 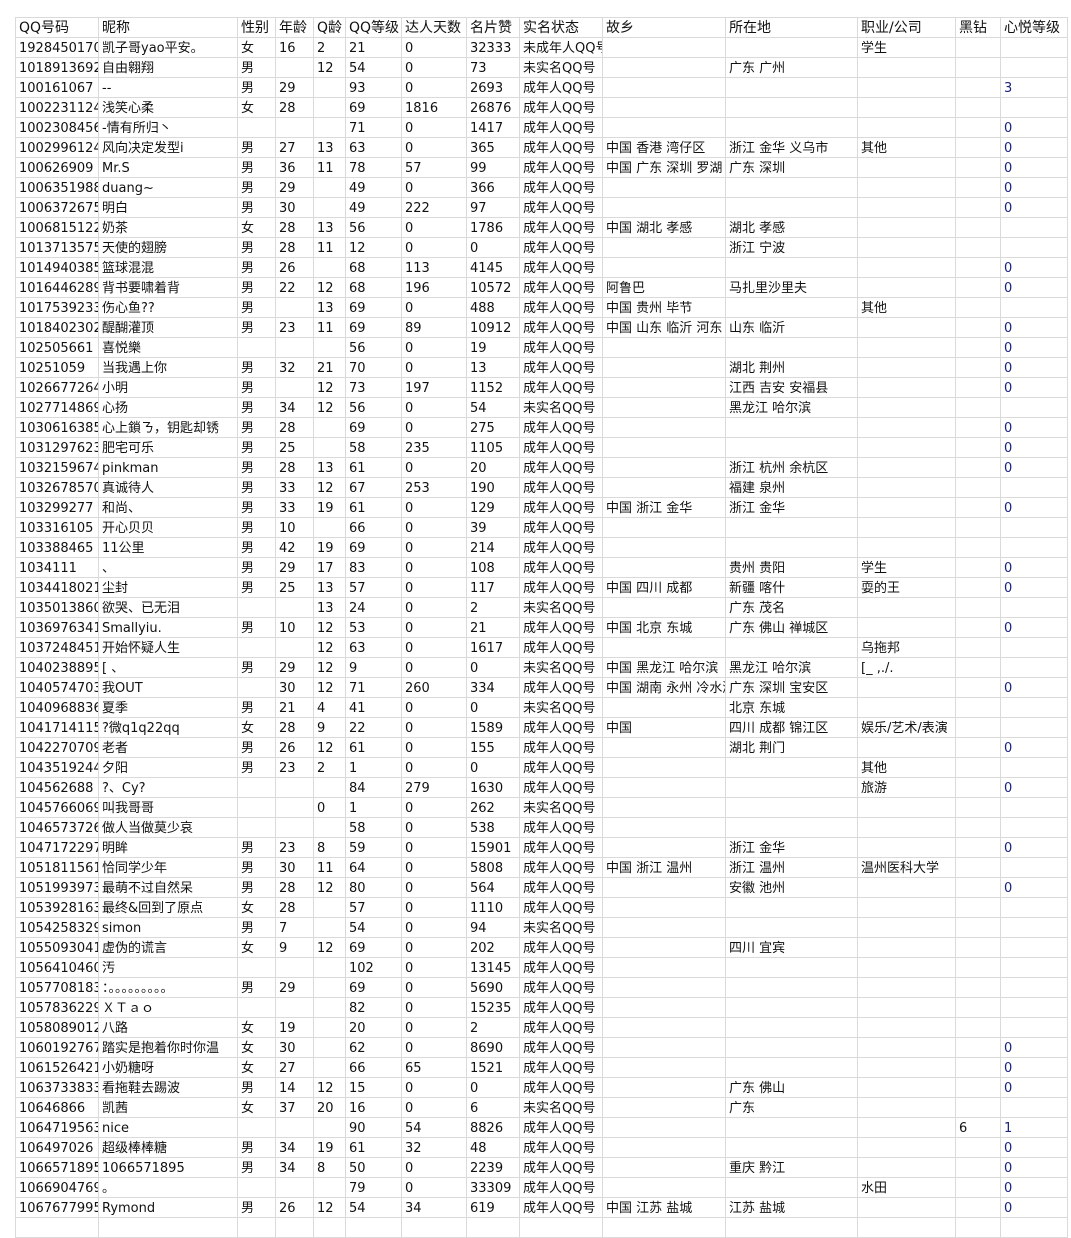 I want to click on cell-card-likes: 1589, so click(x=492, y=727).